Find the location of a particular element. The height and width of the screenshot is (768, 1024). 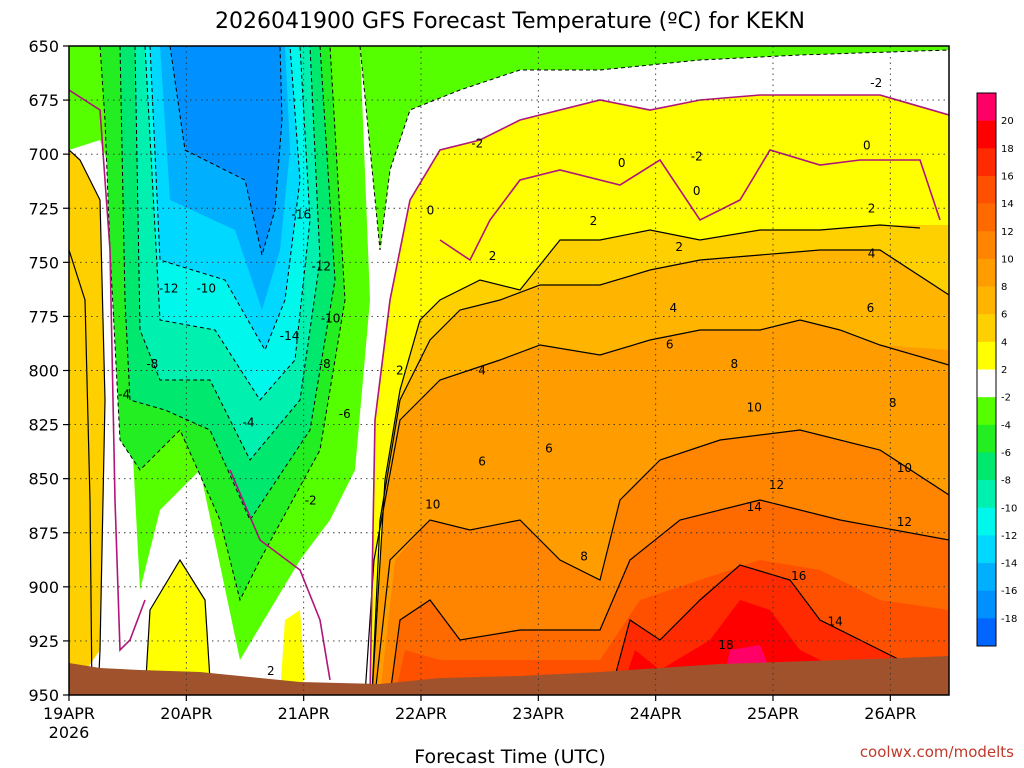

contour-label: 16 is located at coordinates (798, 576).